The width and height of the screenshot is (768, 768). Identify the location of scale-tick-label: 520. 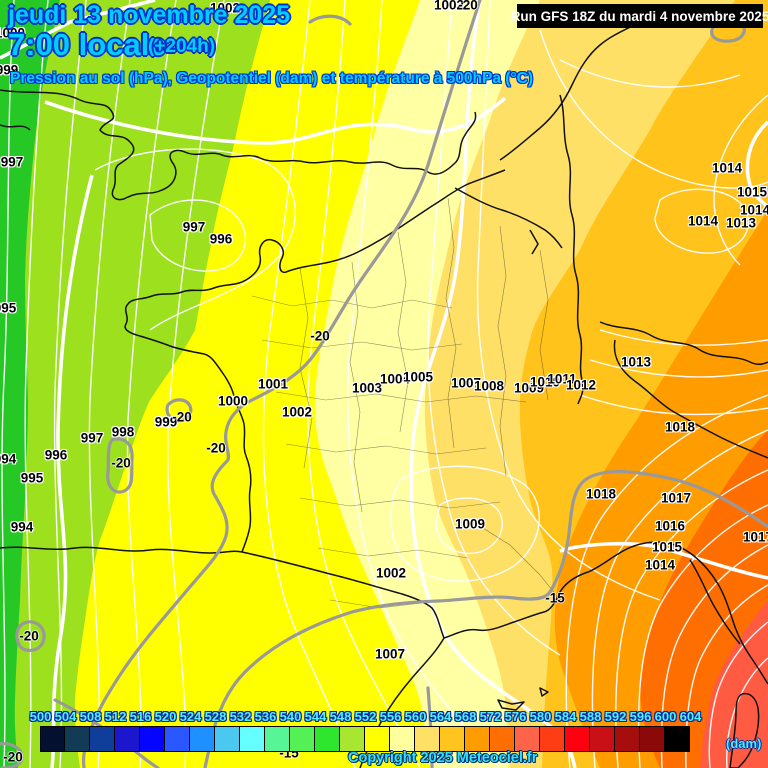
(165, 716).